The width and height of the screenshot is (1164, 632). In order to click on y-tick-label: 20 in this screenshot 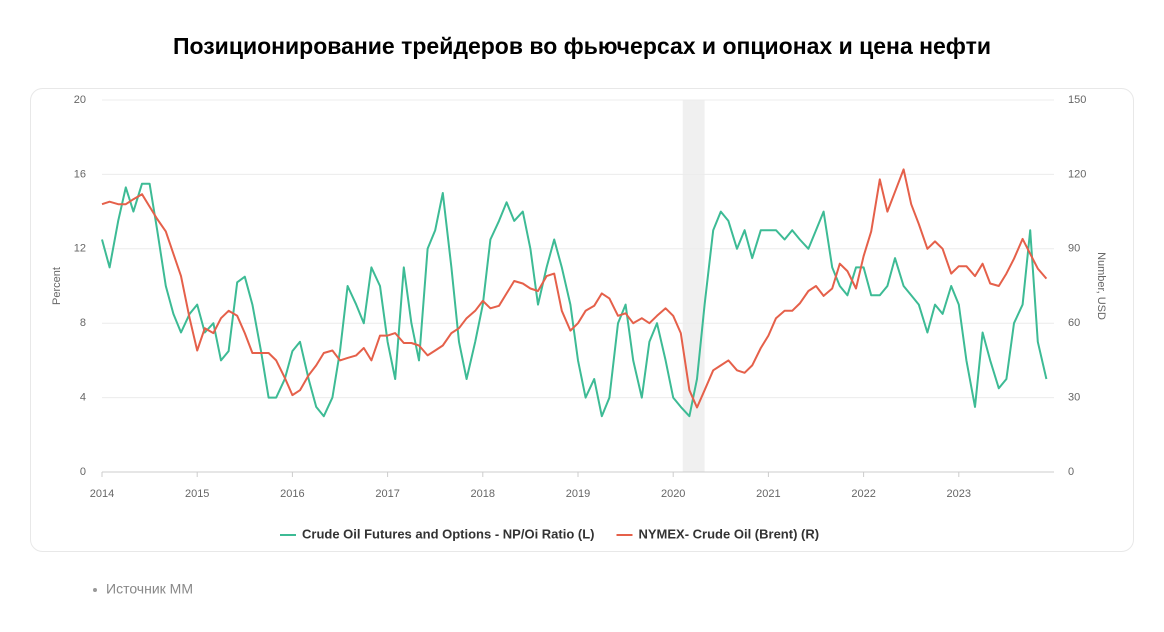, I will do `click(80, 100)`.